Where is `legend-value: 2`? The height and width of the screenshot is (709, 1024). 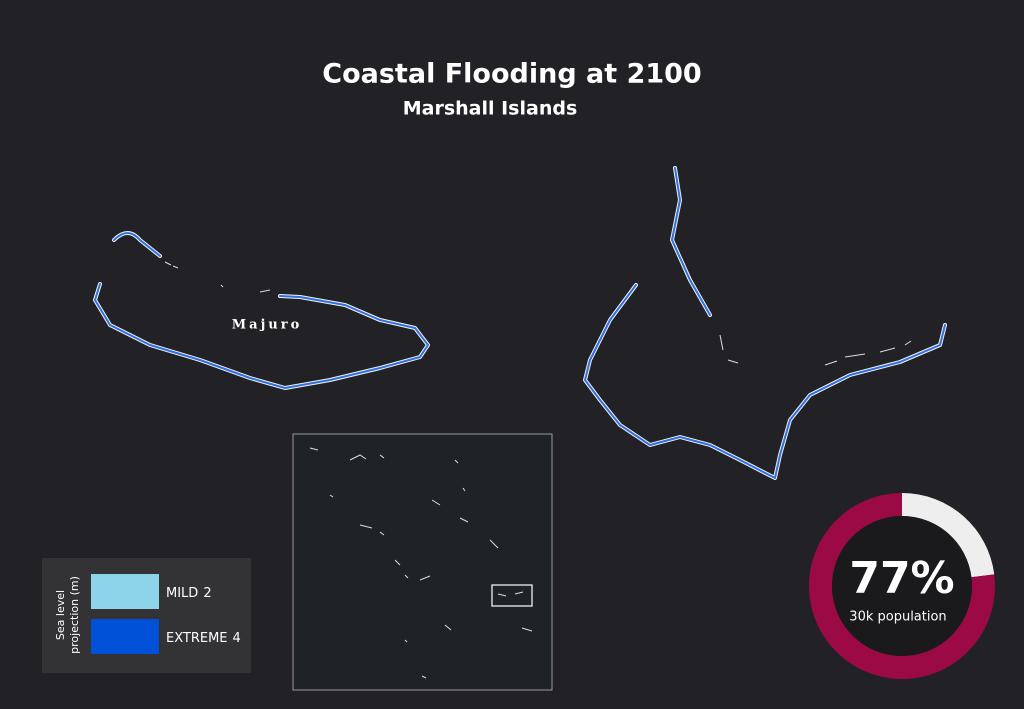
legend-value: 2 is located at coordinates (207, 593).